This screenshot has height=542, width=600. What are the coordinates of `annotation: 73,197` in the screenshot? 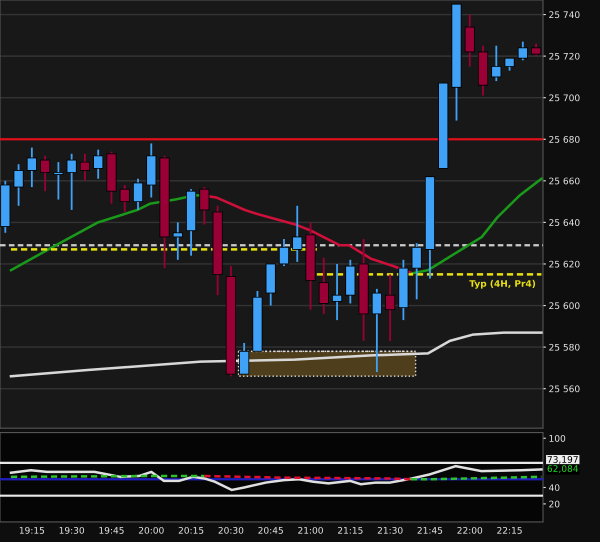 It's located at (563, 460).